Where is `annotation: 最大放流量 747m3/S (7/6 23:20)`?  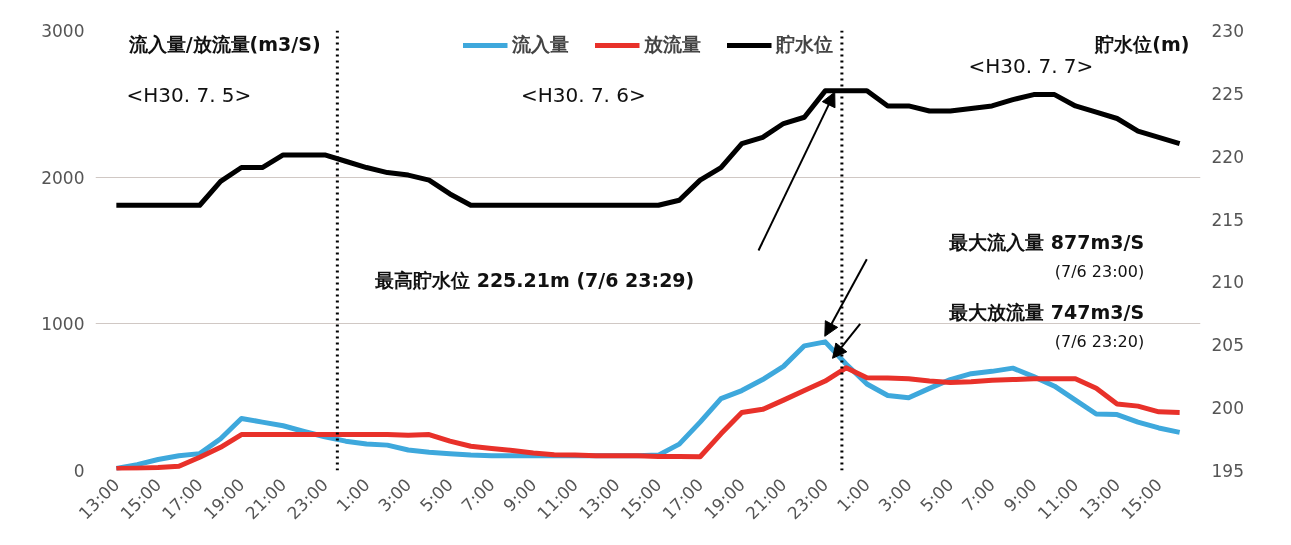
annotation: 最大放流量 747m3/S (7/6 23:20) is located at coordinates (1046, 326).